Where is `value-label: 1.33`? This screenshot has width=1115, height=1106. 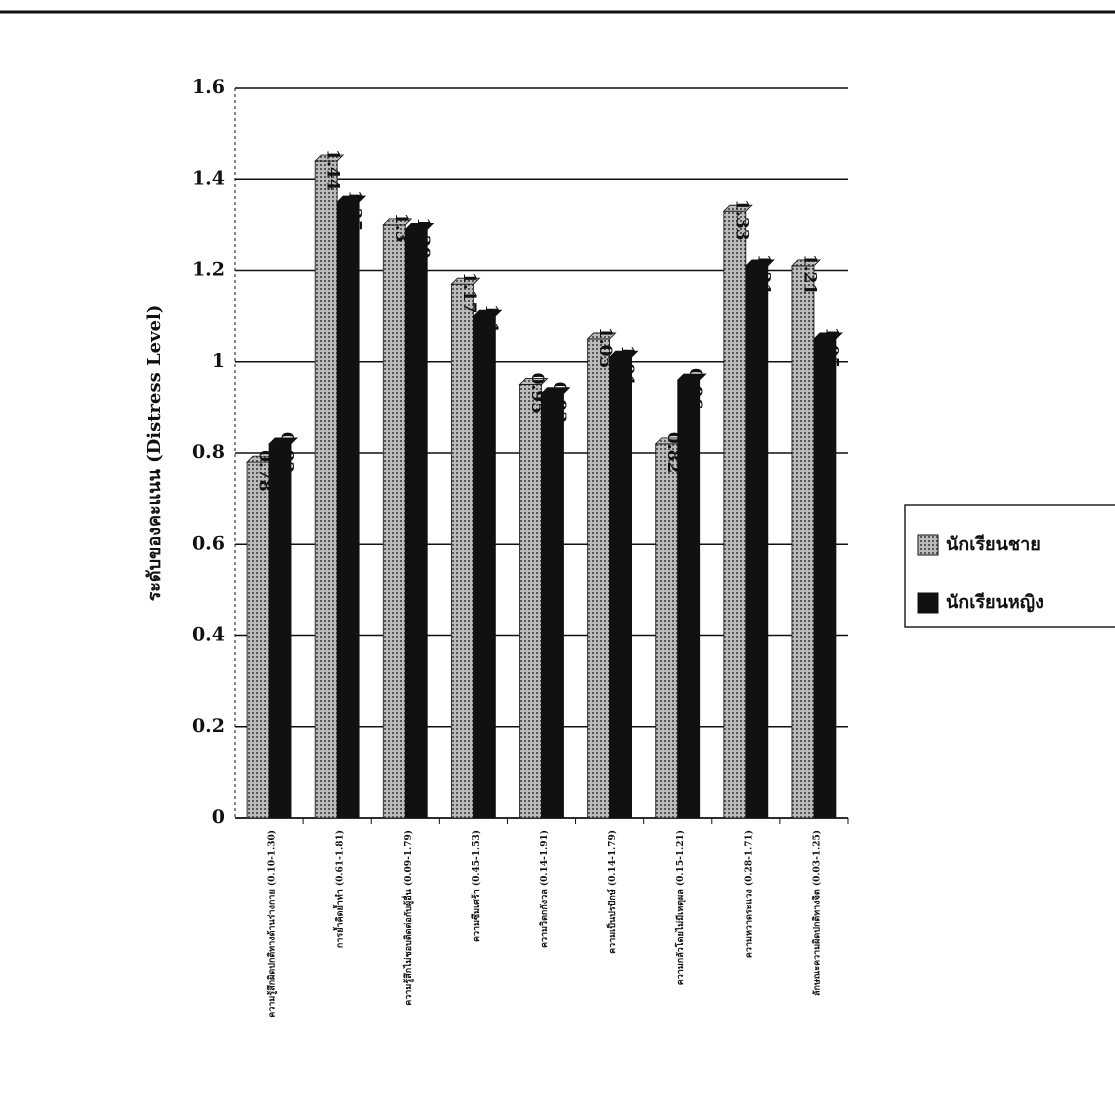 value-label: 1.33 is located at coordinates (741, 219).